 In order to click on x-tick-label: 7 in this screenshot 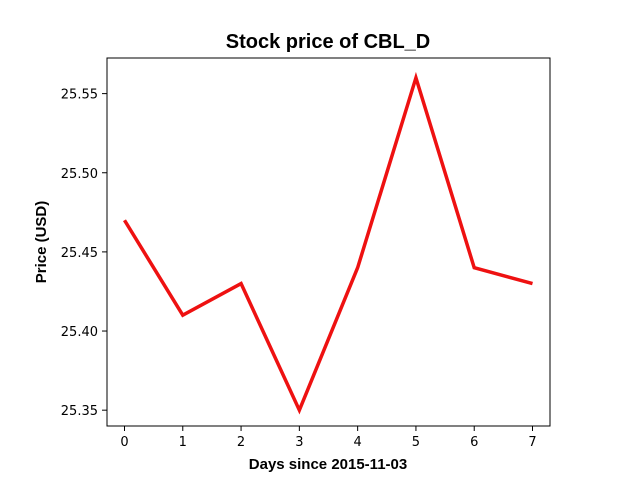, I will do `click(532, 442)`.